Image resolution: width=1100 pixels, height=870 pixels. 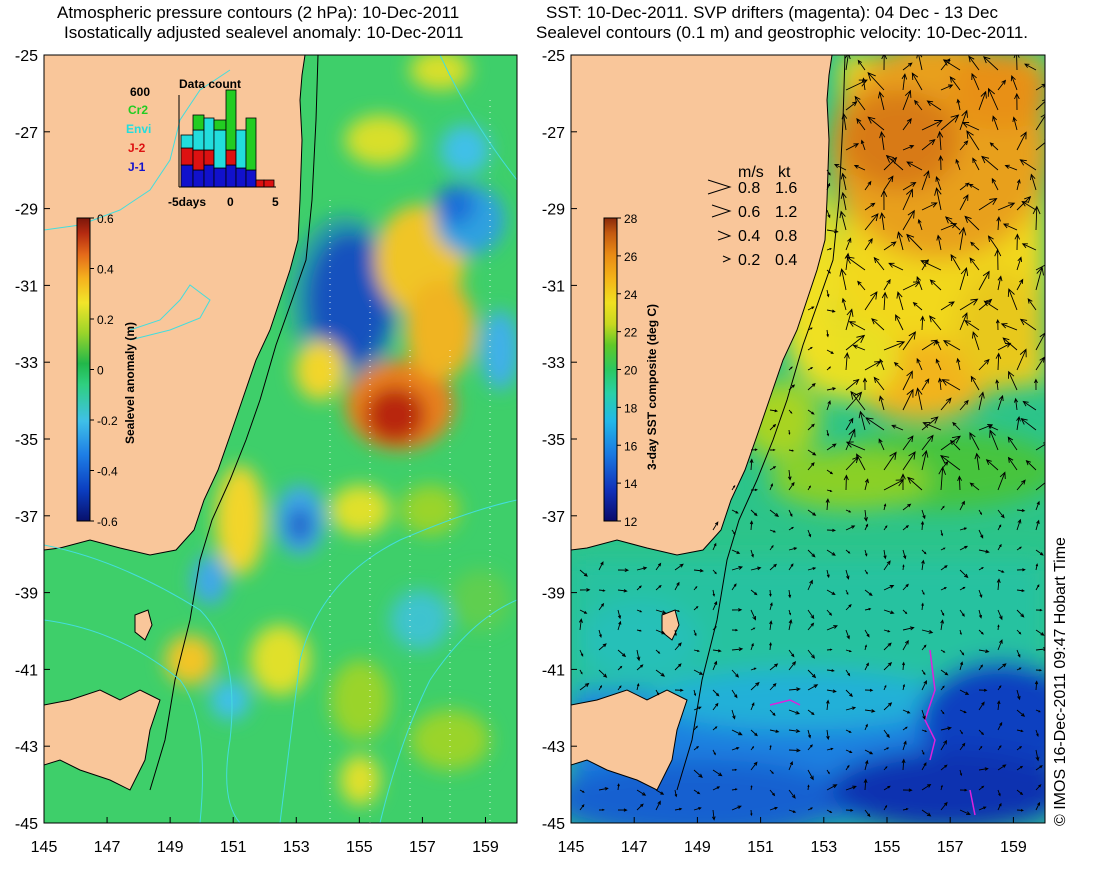 What do you see at coordinates (1060, 681) in the screenshot?
I see `imos-credit: © IMOS 16-Dec-2011 09:47 Hobart Time` at bounding box center [1060, 681].